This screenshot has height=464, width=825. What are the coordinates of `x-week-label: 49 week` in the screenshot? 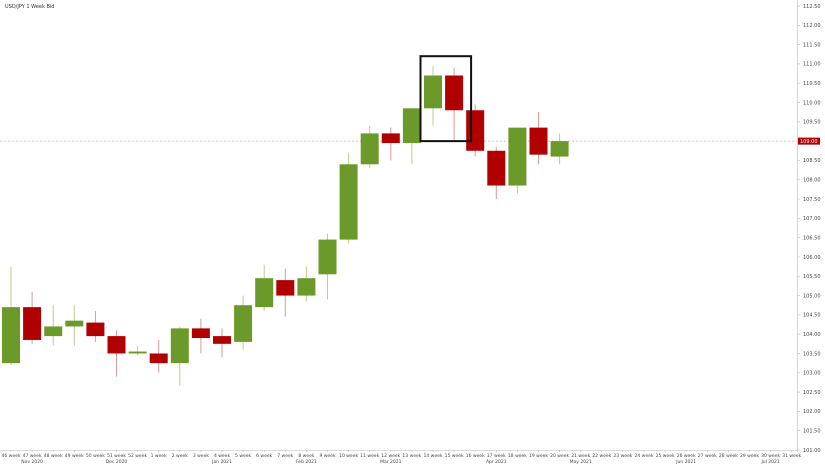 It's located at (74, 456).